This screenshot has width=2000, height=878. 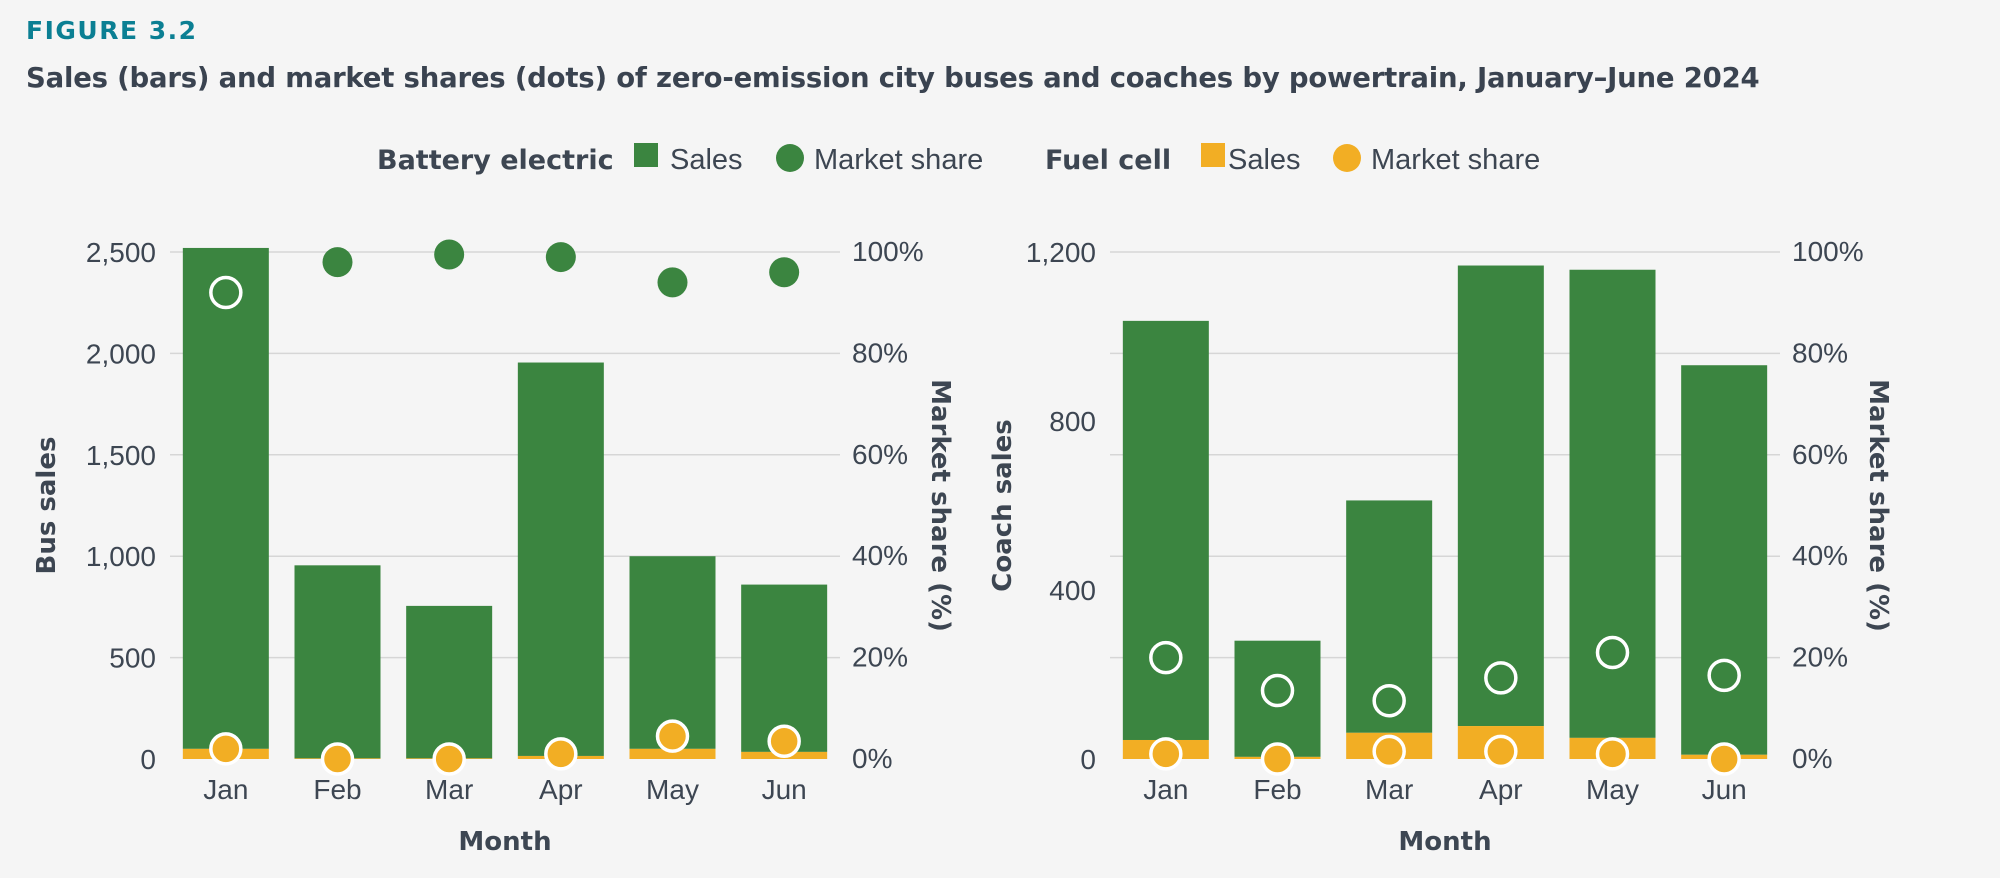 I want to click on y-tick-label: 2,000, so click(x=121, y=353).